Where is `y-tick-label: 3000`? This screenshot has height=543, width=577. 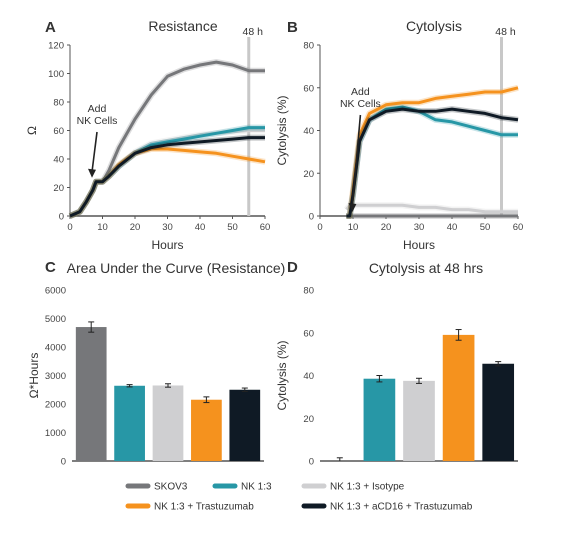
y-tick-label: 3000 is located at coordinates (55, 376).